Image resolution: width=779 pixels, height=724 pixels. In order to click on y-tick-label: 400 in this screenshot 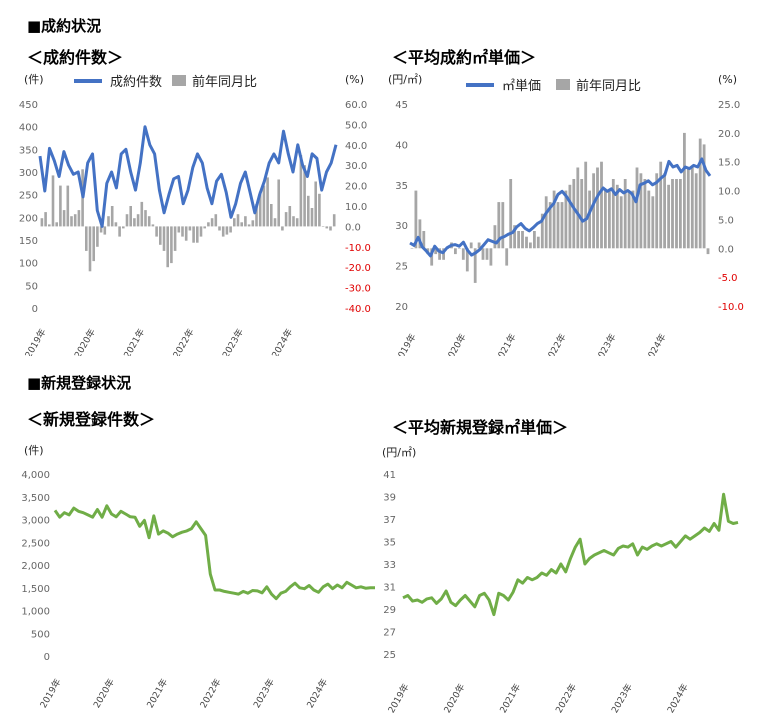, I will do `click(28, 128)`.